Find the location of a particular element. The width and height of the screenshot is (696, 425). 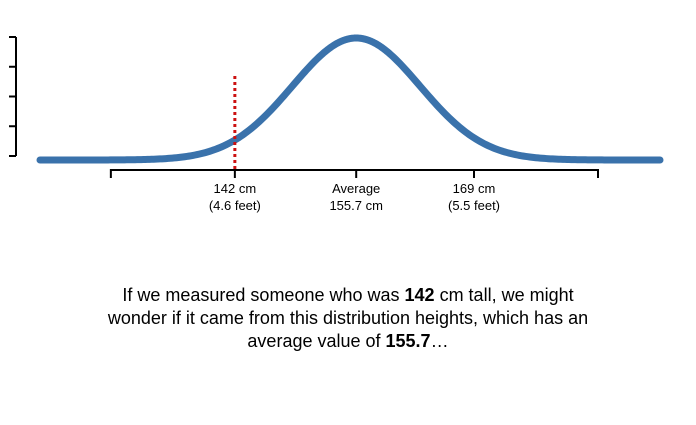

x-tick-sublabel: 155.7 cm is located at coordinates (355, 205).